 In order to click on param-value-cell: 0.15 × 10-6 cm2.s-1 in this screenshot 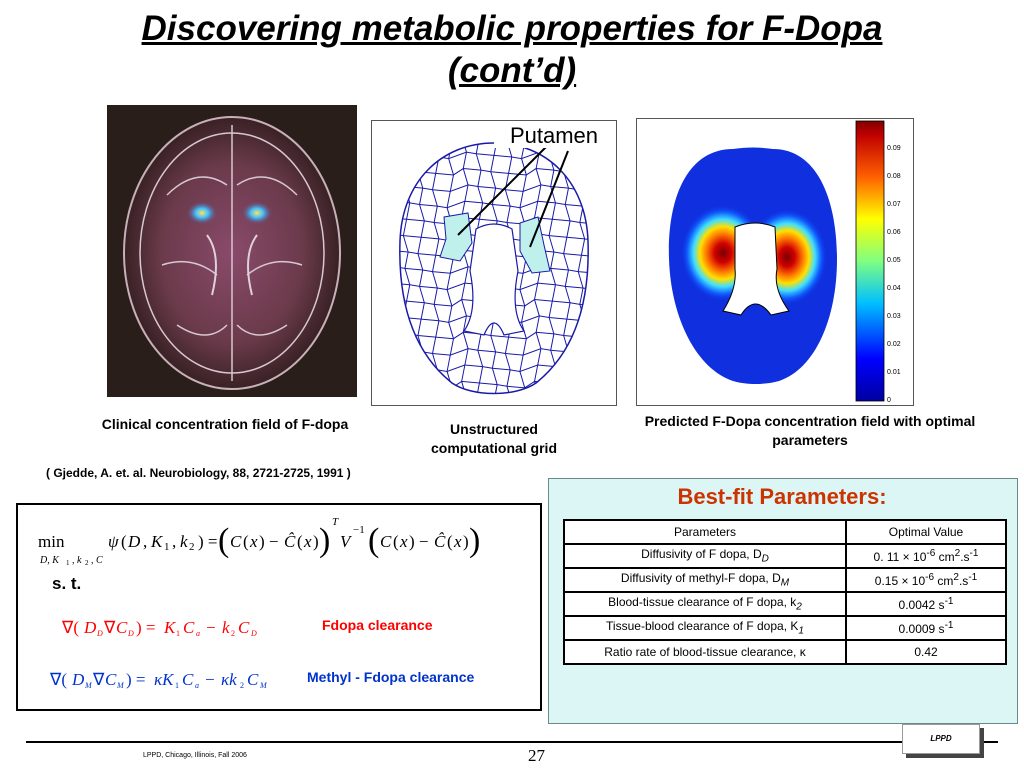, I will do `click(926, 580)`.